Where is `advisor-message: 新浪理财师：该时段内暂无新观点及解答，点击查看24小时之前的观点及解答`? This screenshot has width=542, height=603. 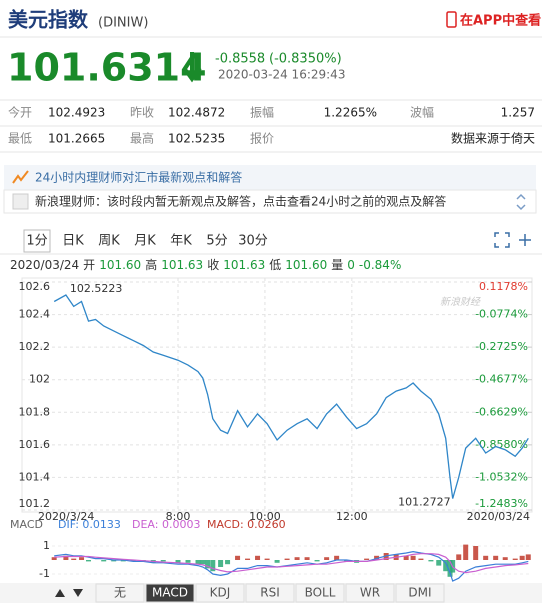 advisor-message: 新浪理财师：该时段内暂无新观点及解答，点击查看24小时之前的观点及解答 is located at coordinates (240, 201).